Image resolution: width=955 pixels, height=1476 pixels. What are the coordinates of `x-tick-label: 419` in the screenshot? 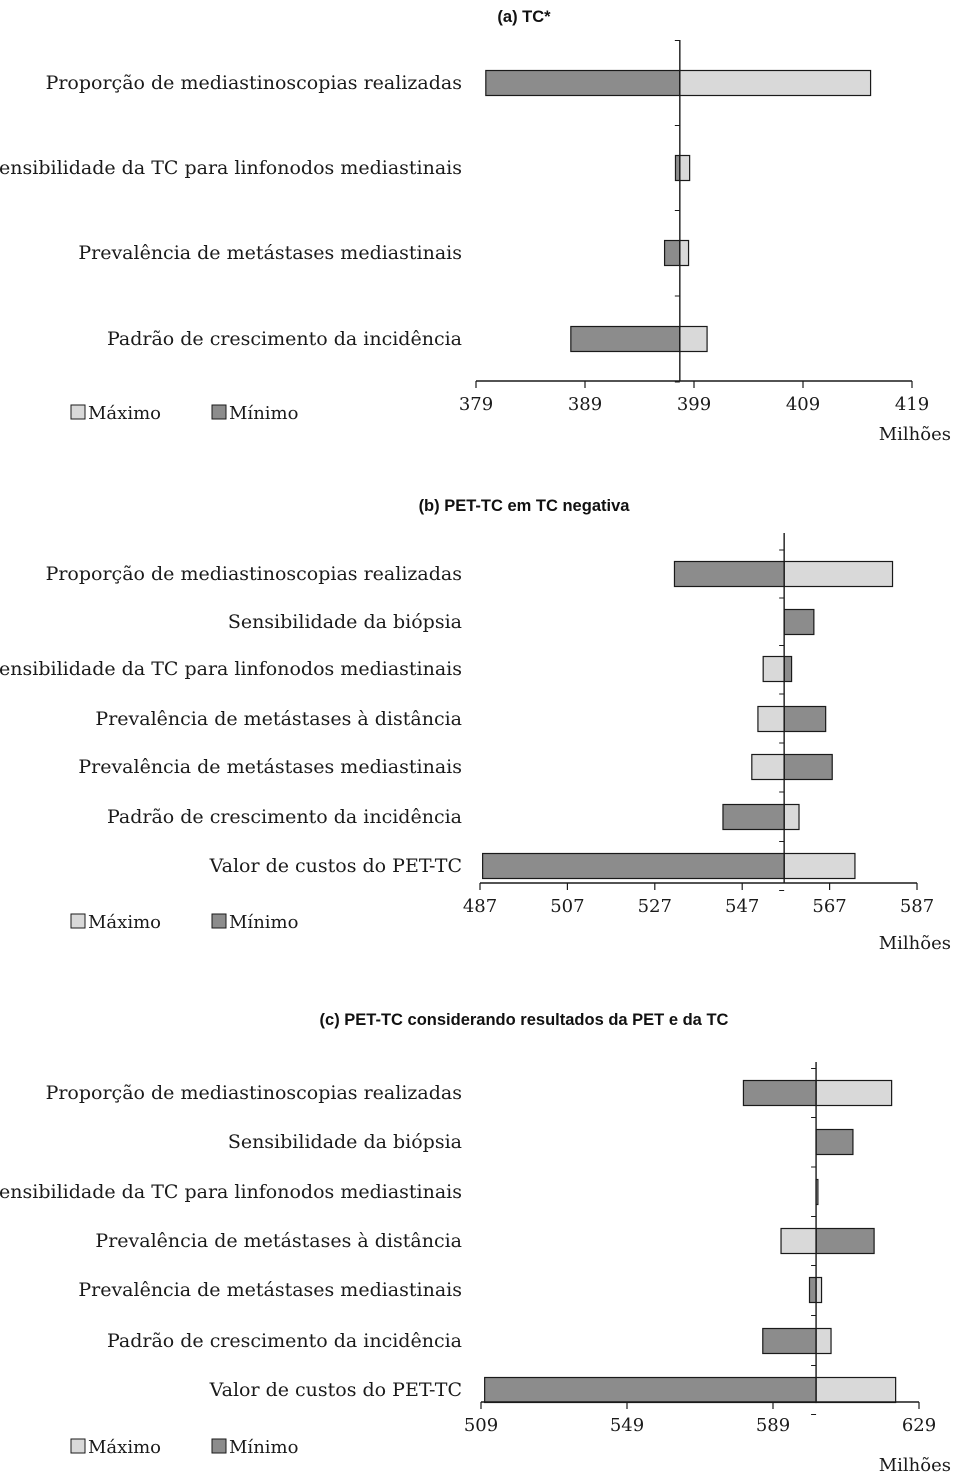 It's located at (912, 404).